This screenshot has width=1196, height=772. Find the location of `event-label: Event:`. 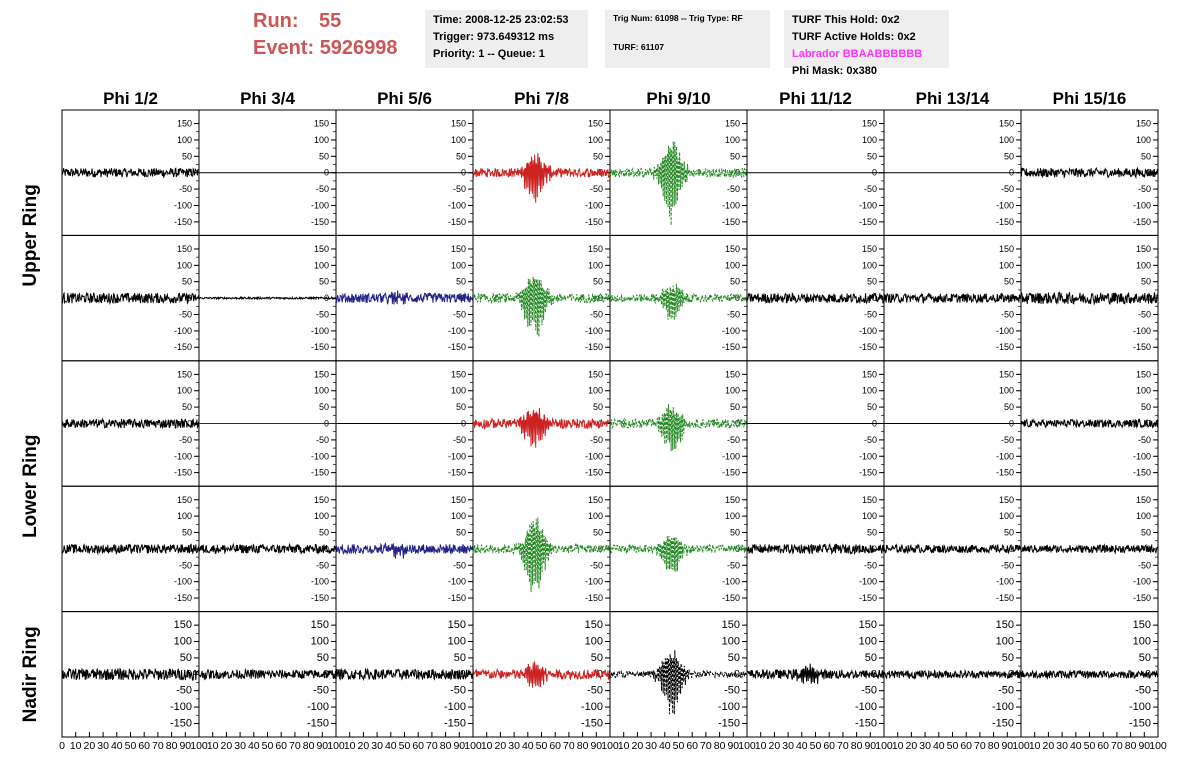

event-label: Event: is located at coordinates (284, 48).